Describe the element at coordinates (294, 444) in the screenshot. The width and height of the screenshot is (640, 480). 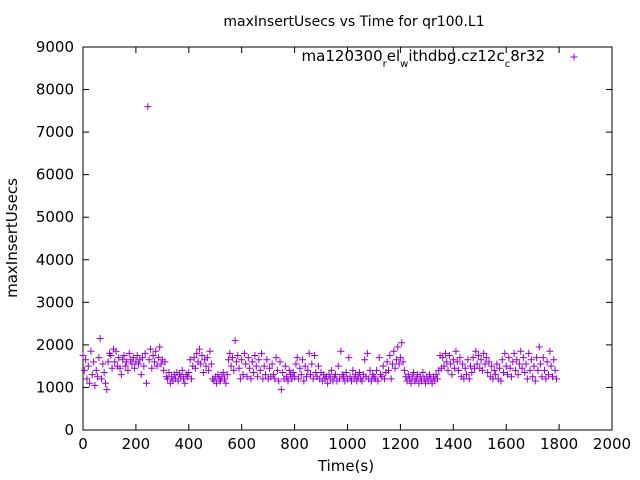
I see `x-tick-label: 800` at that location.